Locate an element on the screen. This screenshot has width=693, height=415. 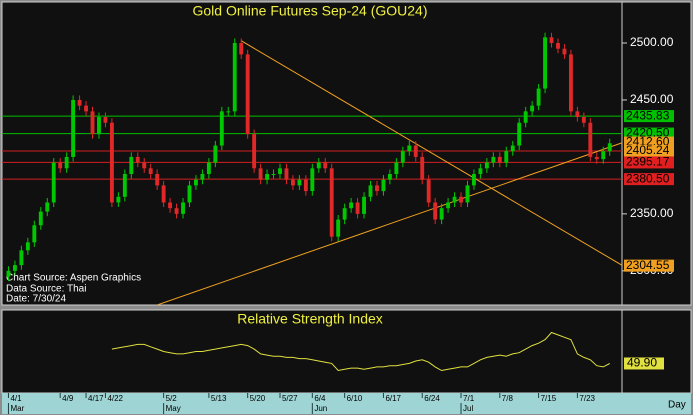
x-tick-label: 5/20 is located at coordinates (258, 398).